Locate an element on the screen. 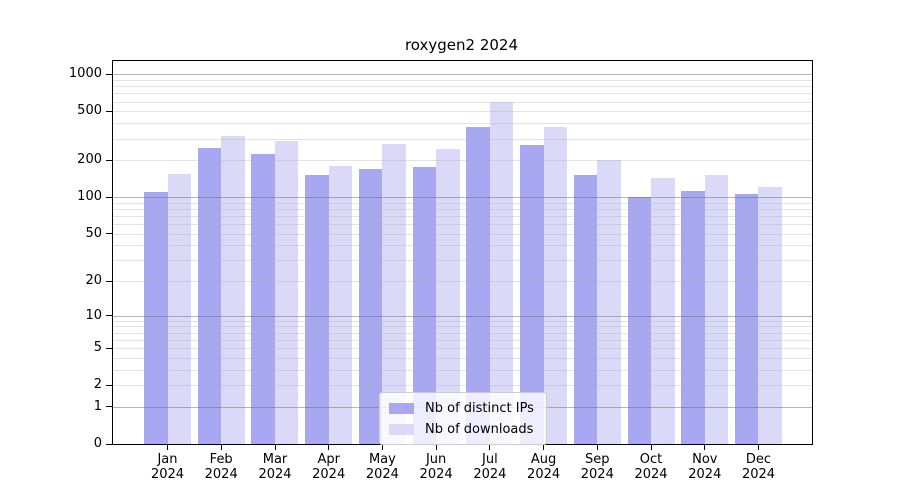  bar-distinct-ips-feb is located at coordinates (209, 296).